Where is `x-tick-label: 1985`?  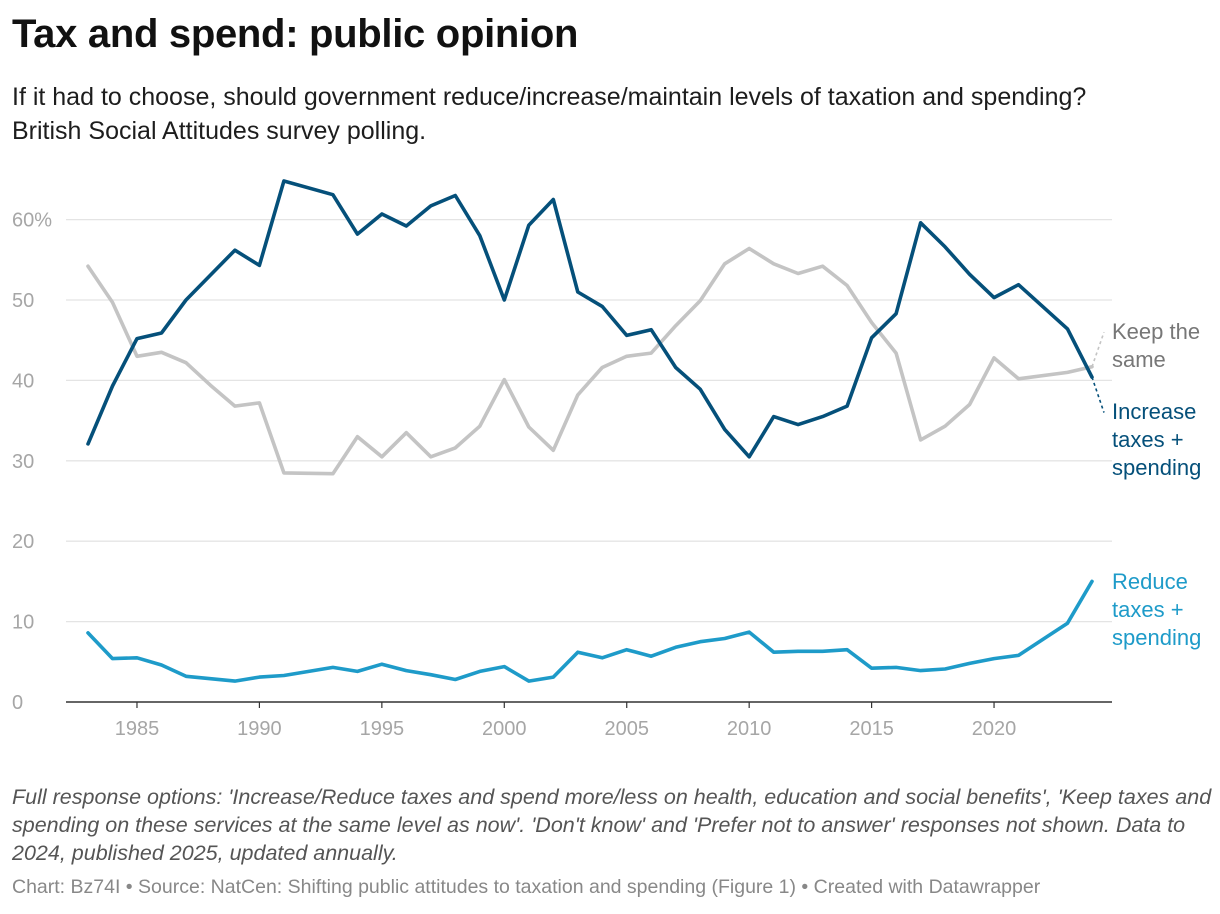
x-tick-label: 1985 is located at coordinates (137, 729).